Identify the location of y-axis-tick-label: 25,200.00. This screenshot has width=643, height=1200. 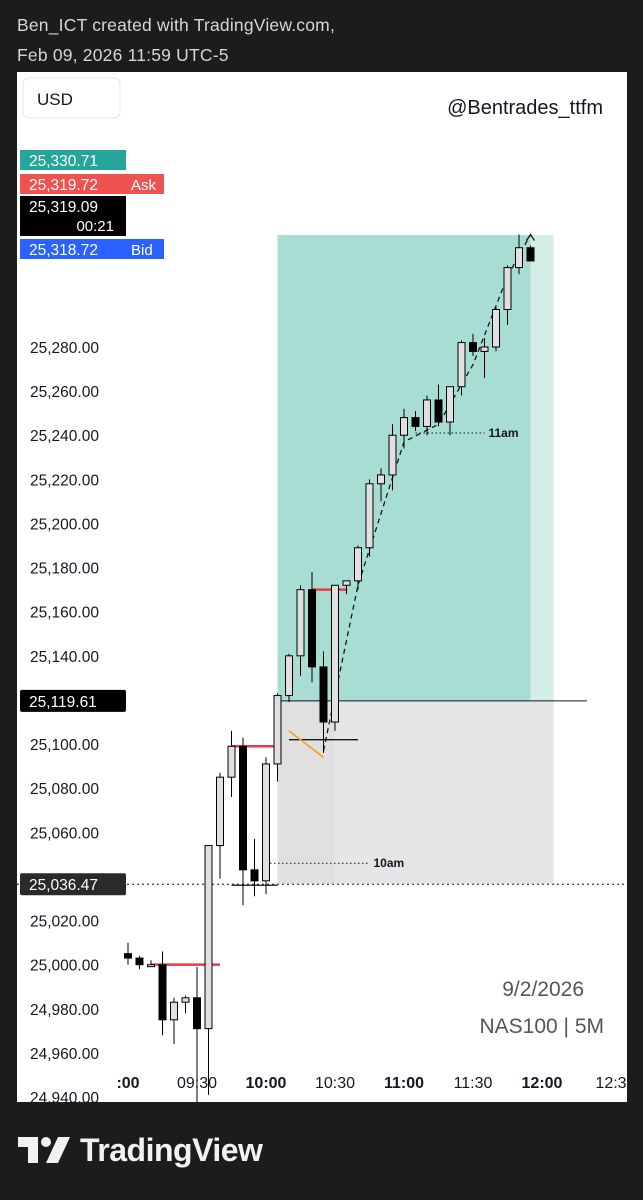
(64, 524).